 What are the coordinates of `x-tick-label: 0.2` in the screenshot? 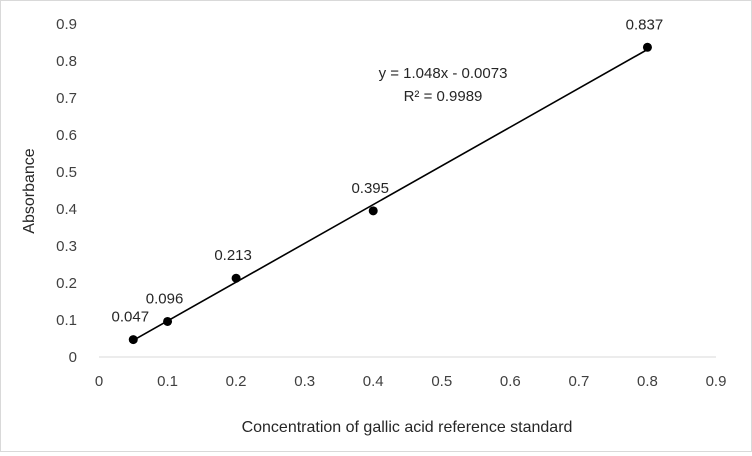 It's located at (236, 381).